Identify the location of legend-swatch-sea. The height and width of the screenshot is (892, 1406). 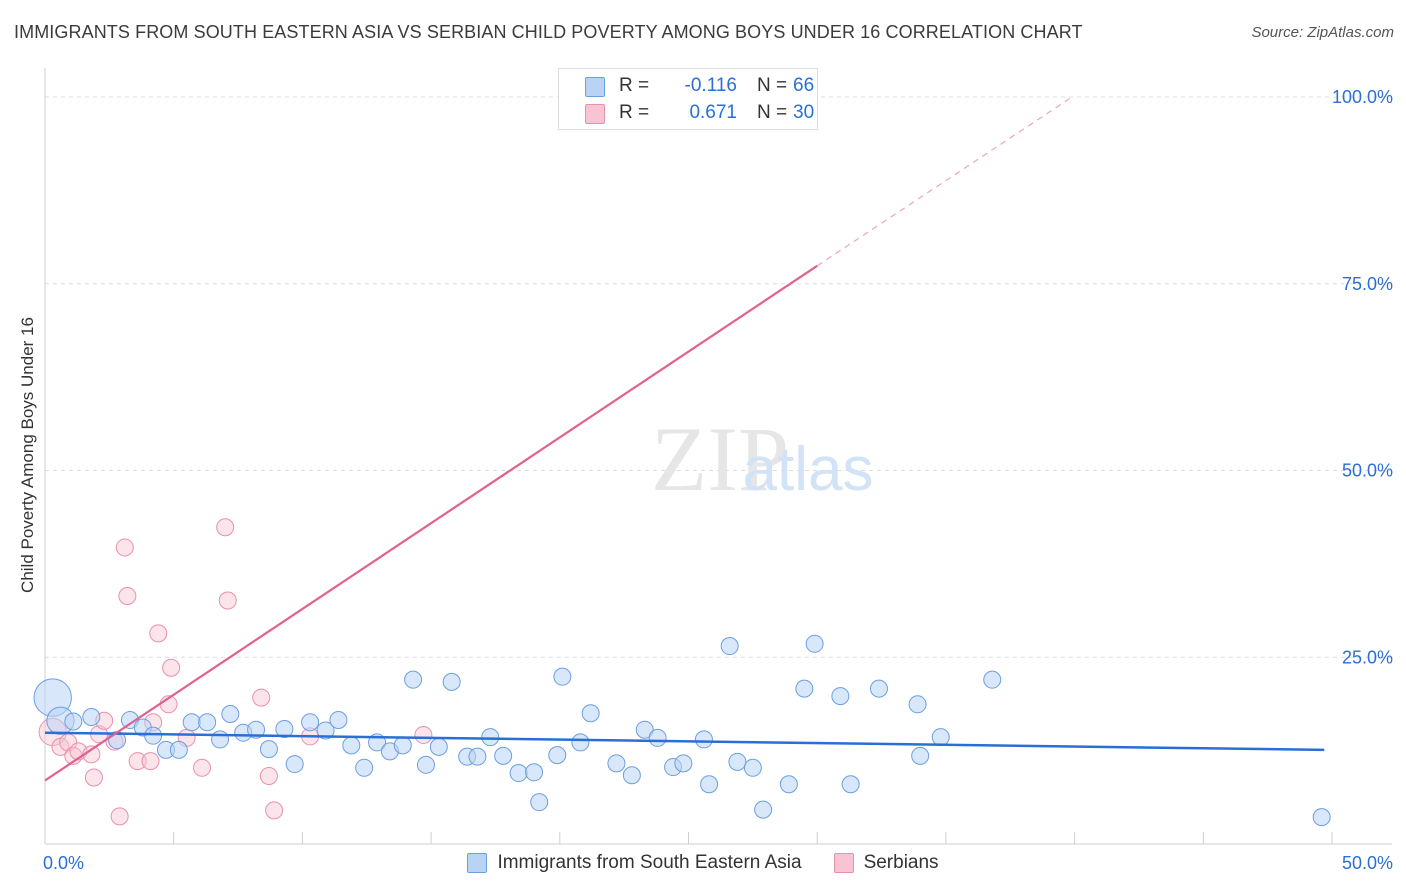
(477, 863).